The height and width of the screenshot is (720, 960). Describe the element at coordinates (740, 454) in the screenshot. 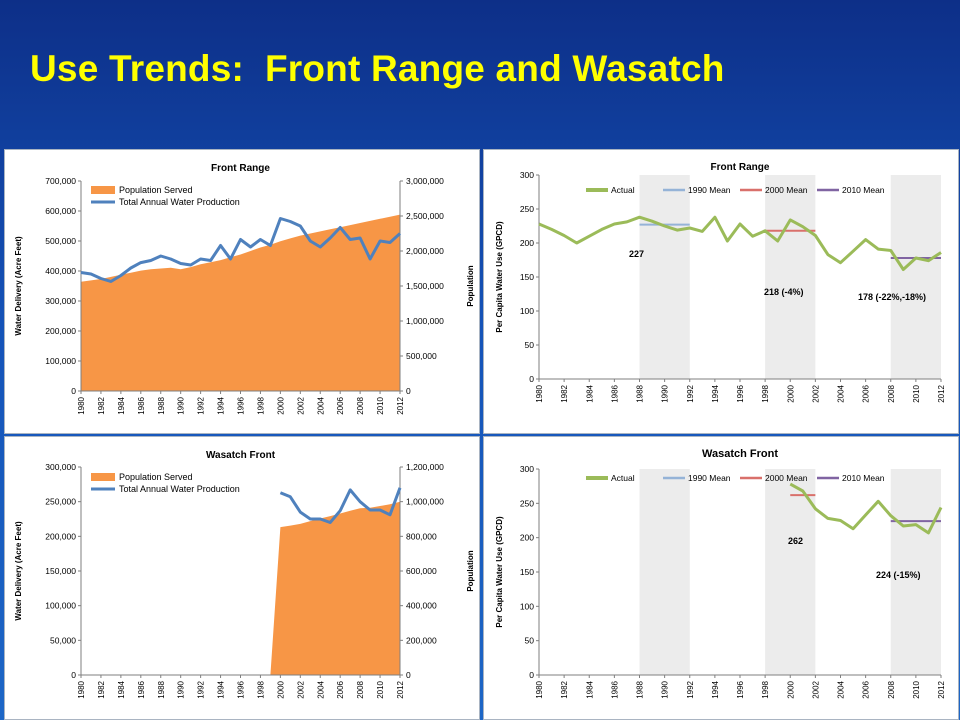

I see `chart-title: Wasatch Front` at that location.